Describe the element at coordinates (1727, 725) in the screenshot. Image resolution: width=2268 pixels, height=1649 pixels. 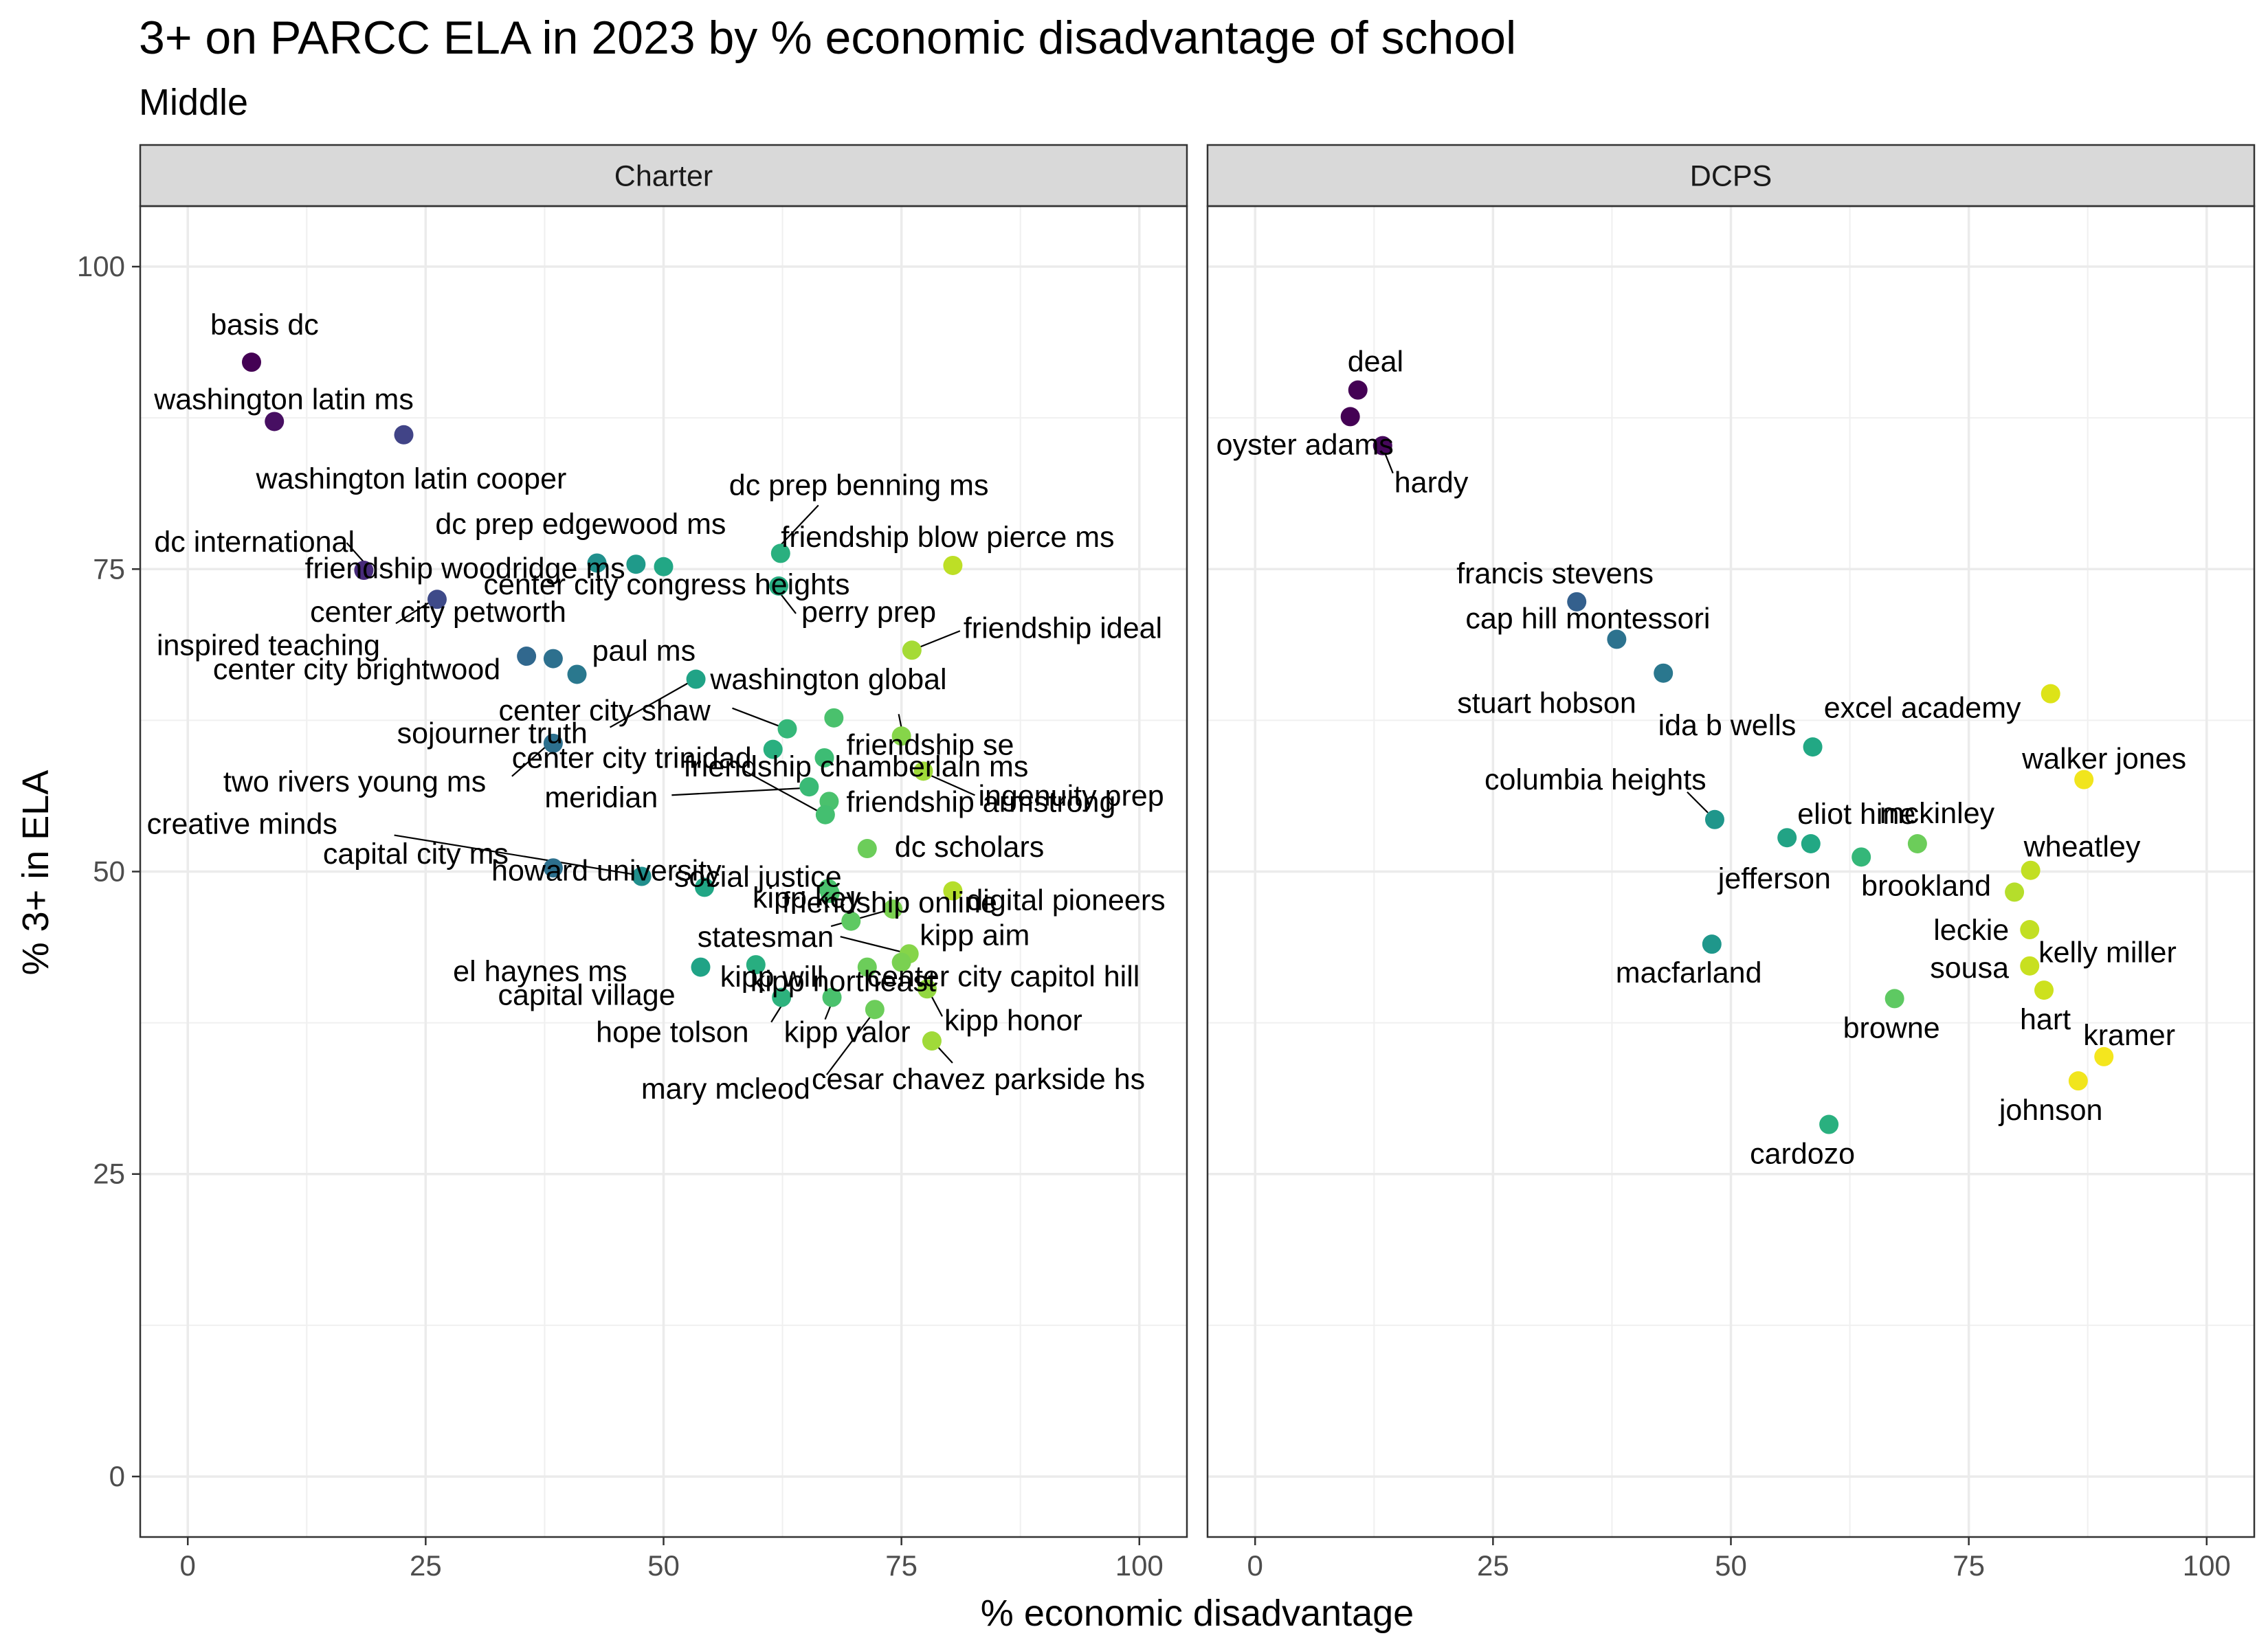
I see `point-label: ida b wells` at that location.